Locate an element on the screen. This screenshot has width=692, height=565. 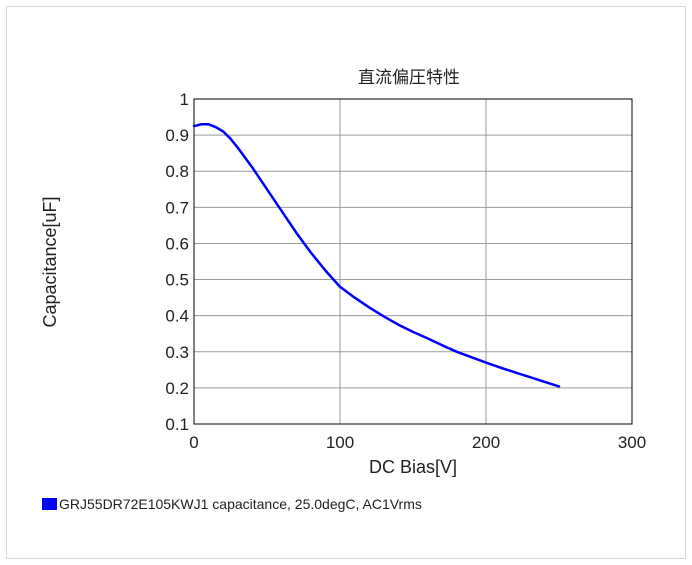
x-tick-label: 100 is located at coordinates (340, 442).